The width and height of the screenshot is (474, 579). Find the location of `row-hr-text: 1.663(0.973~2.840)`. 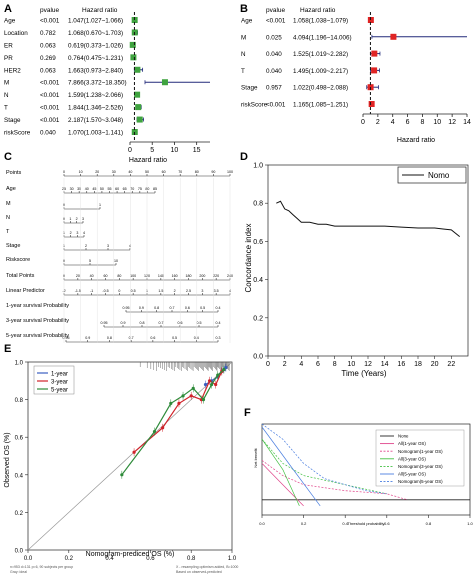

row-hr-text: 1.663(0.973~2.840) is located at coordinates (95, 70).